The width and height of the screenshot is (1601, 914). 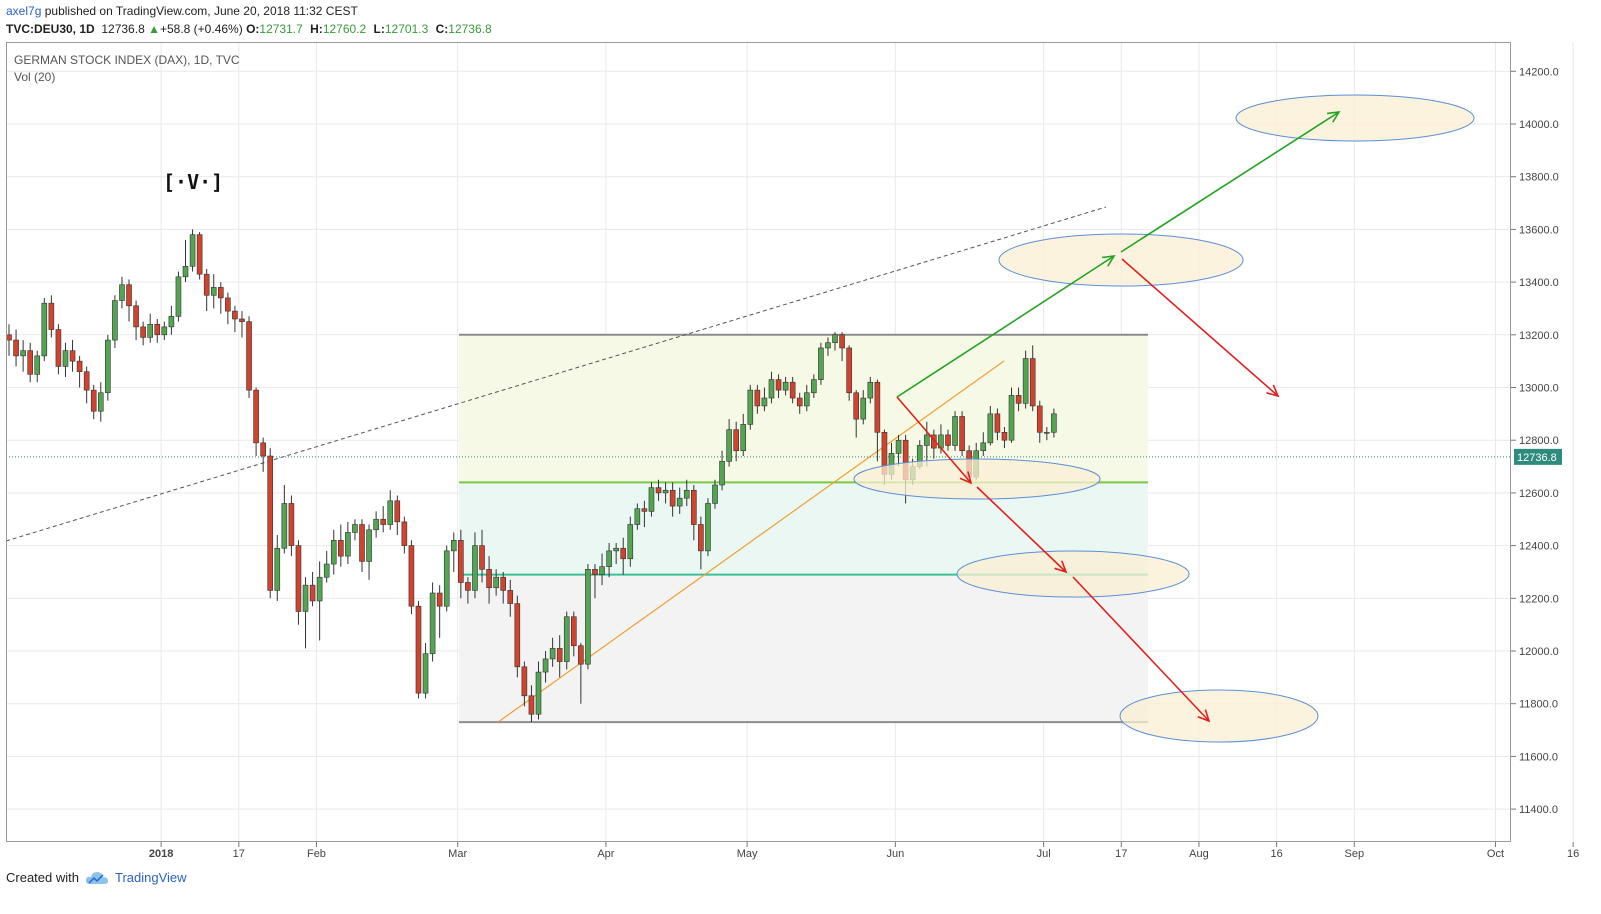 I want to click on tradingview-link: TradingView, so click(x=150, y=877).